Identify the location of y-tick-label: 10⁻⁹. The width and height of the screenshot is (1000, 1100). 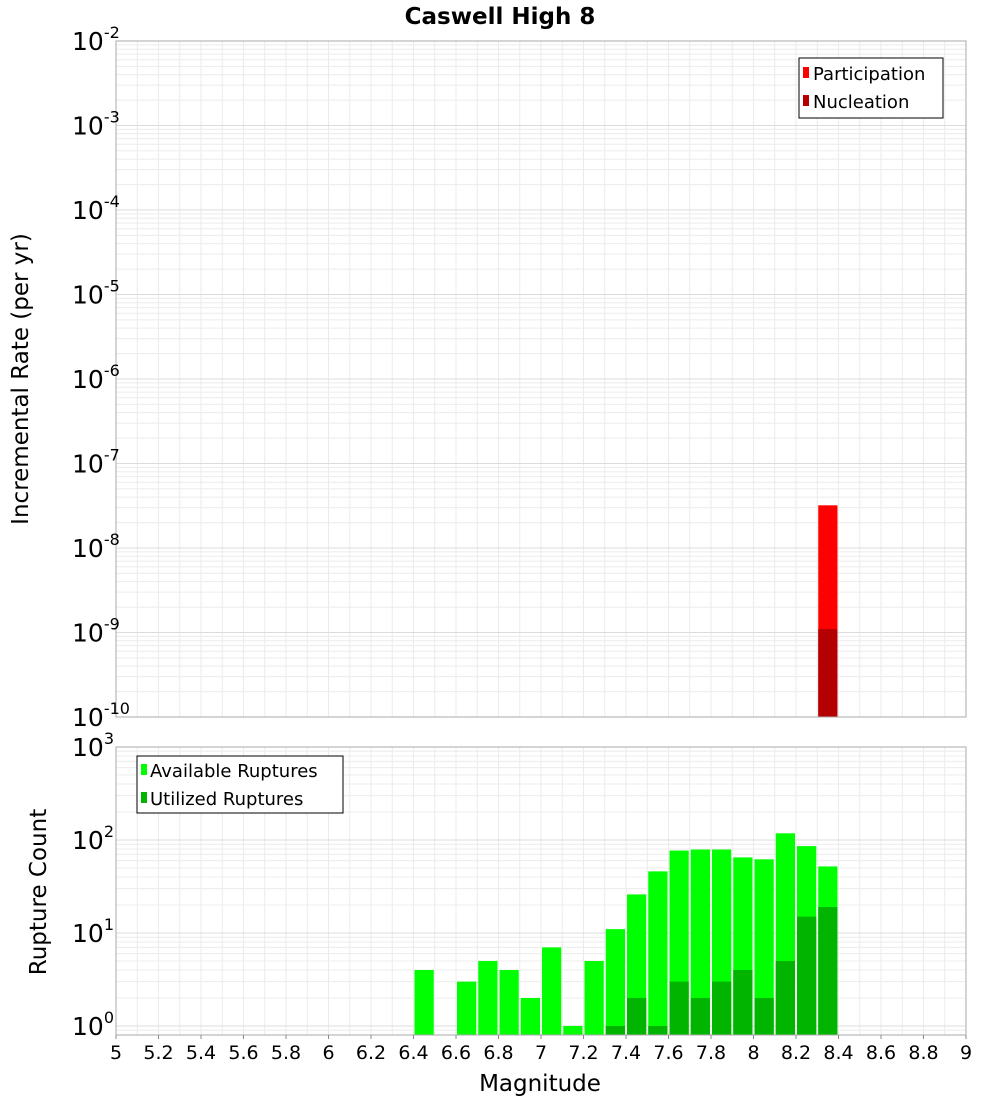
(96, 631).